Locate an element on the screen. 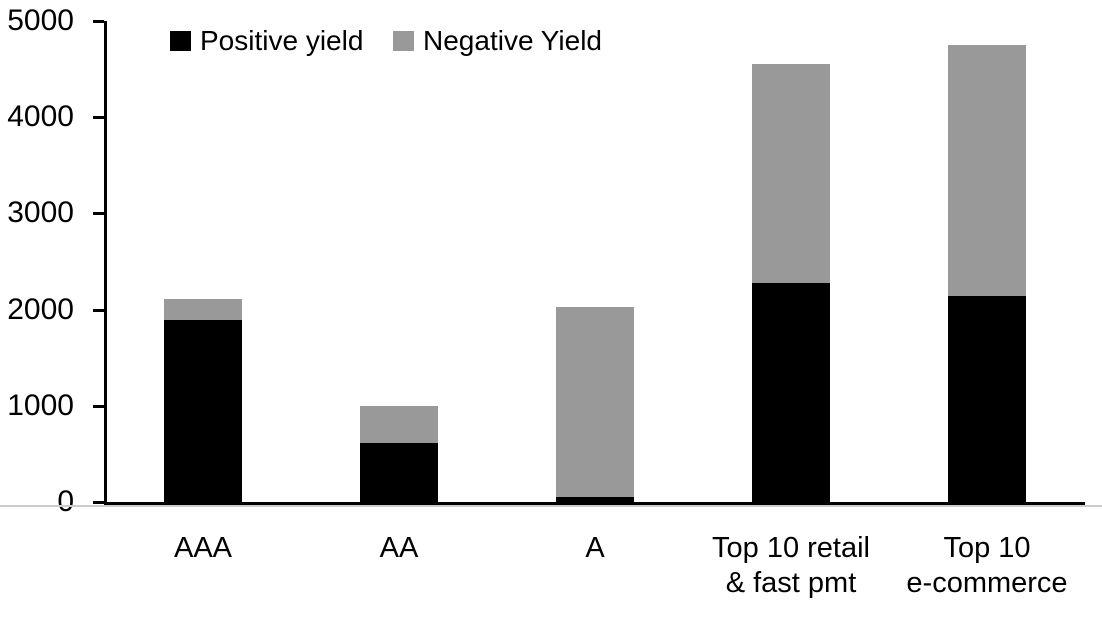  y-tick-label-2000: 2000 is located at coordinates (40, 309).